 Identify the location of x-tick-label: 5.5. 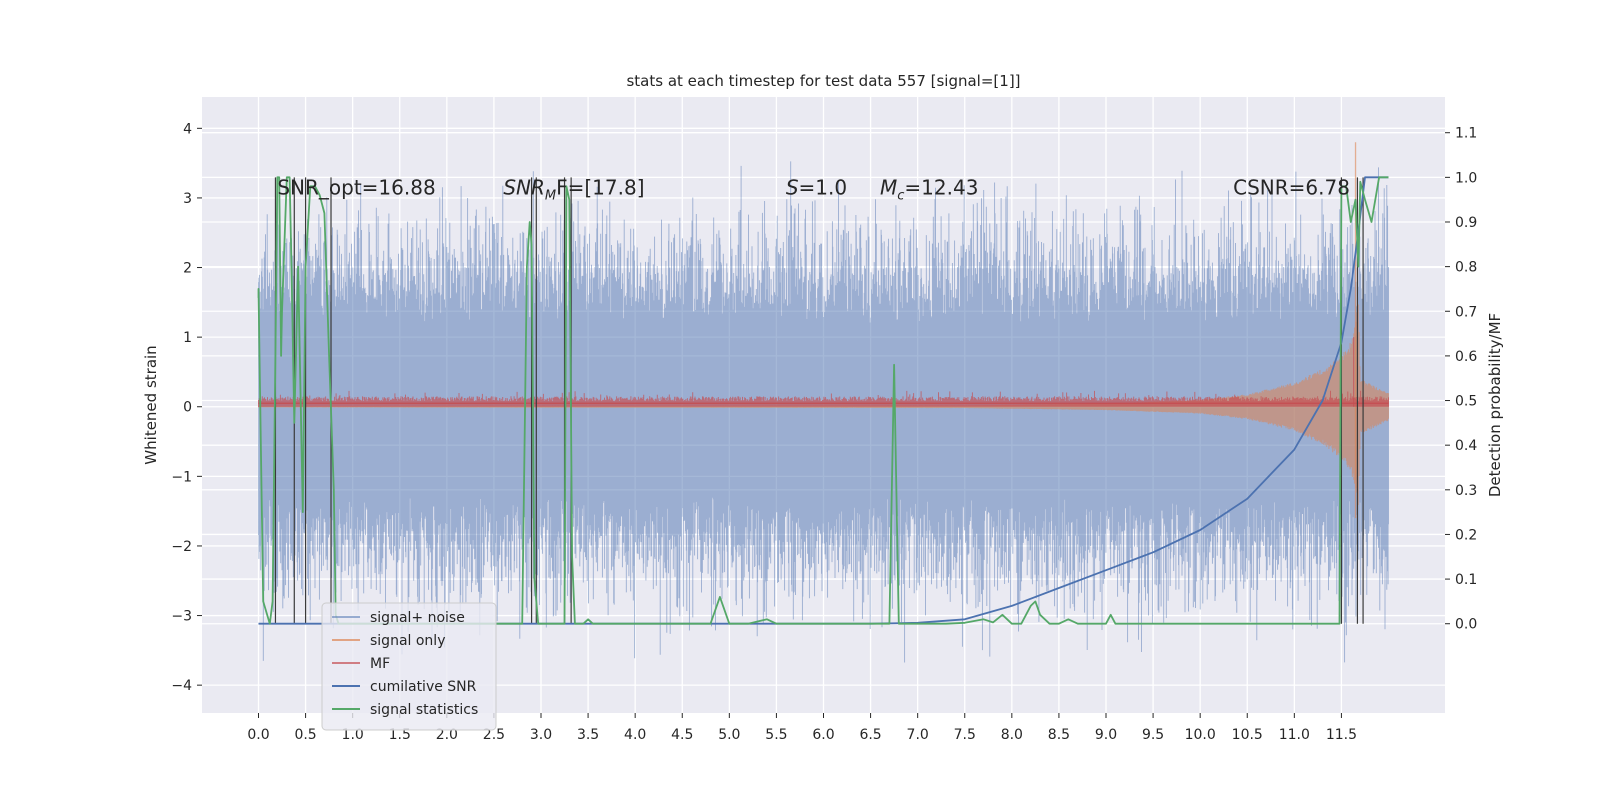
(776, 735).